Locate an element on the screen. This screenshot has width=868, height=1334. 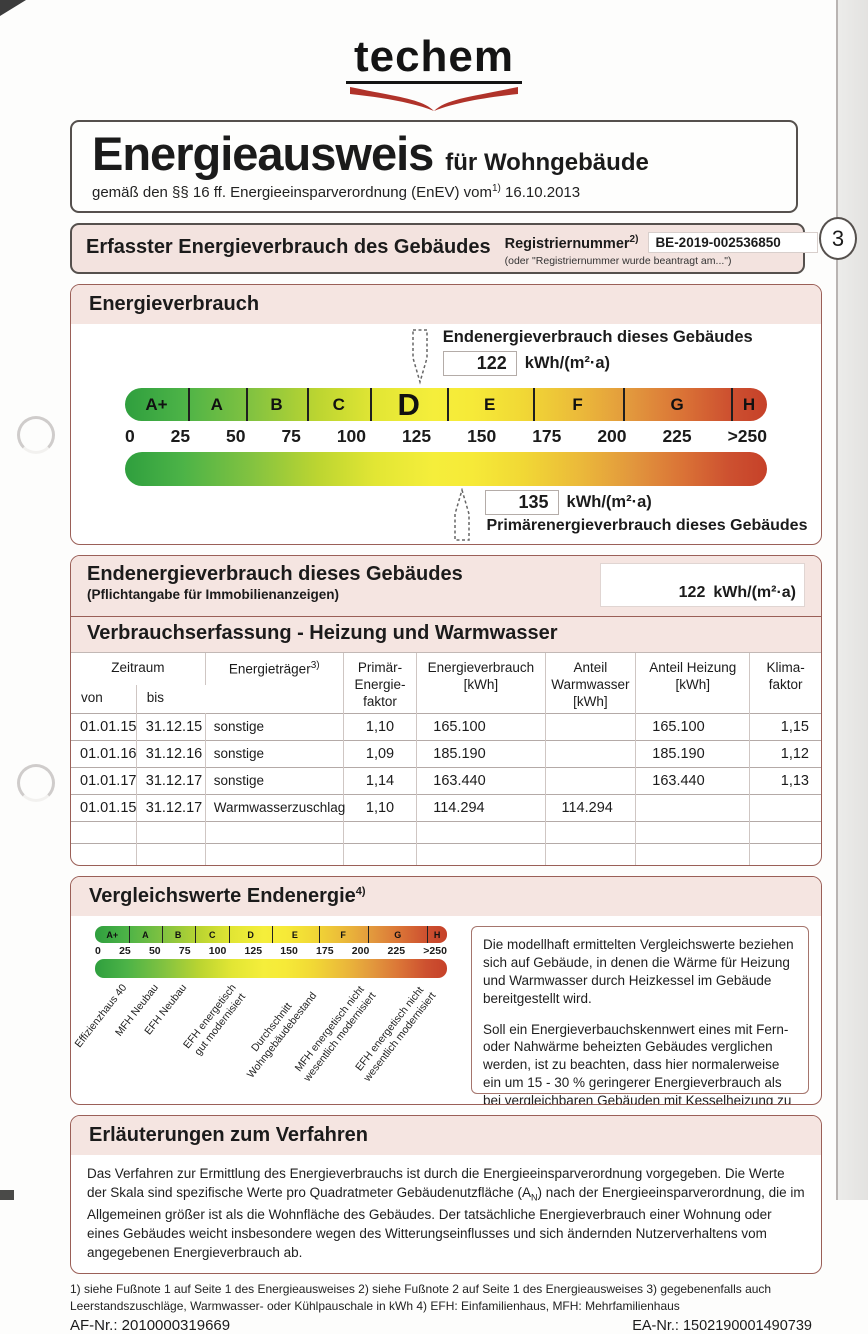
page-title-suffix: für Wohngebäude is located at coordinates (547, 163).